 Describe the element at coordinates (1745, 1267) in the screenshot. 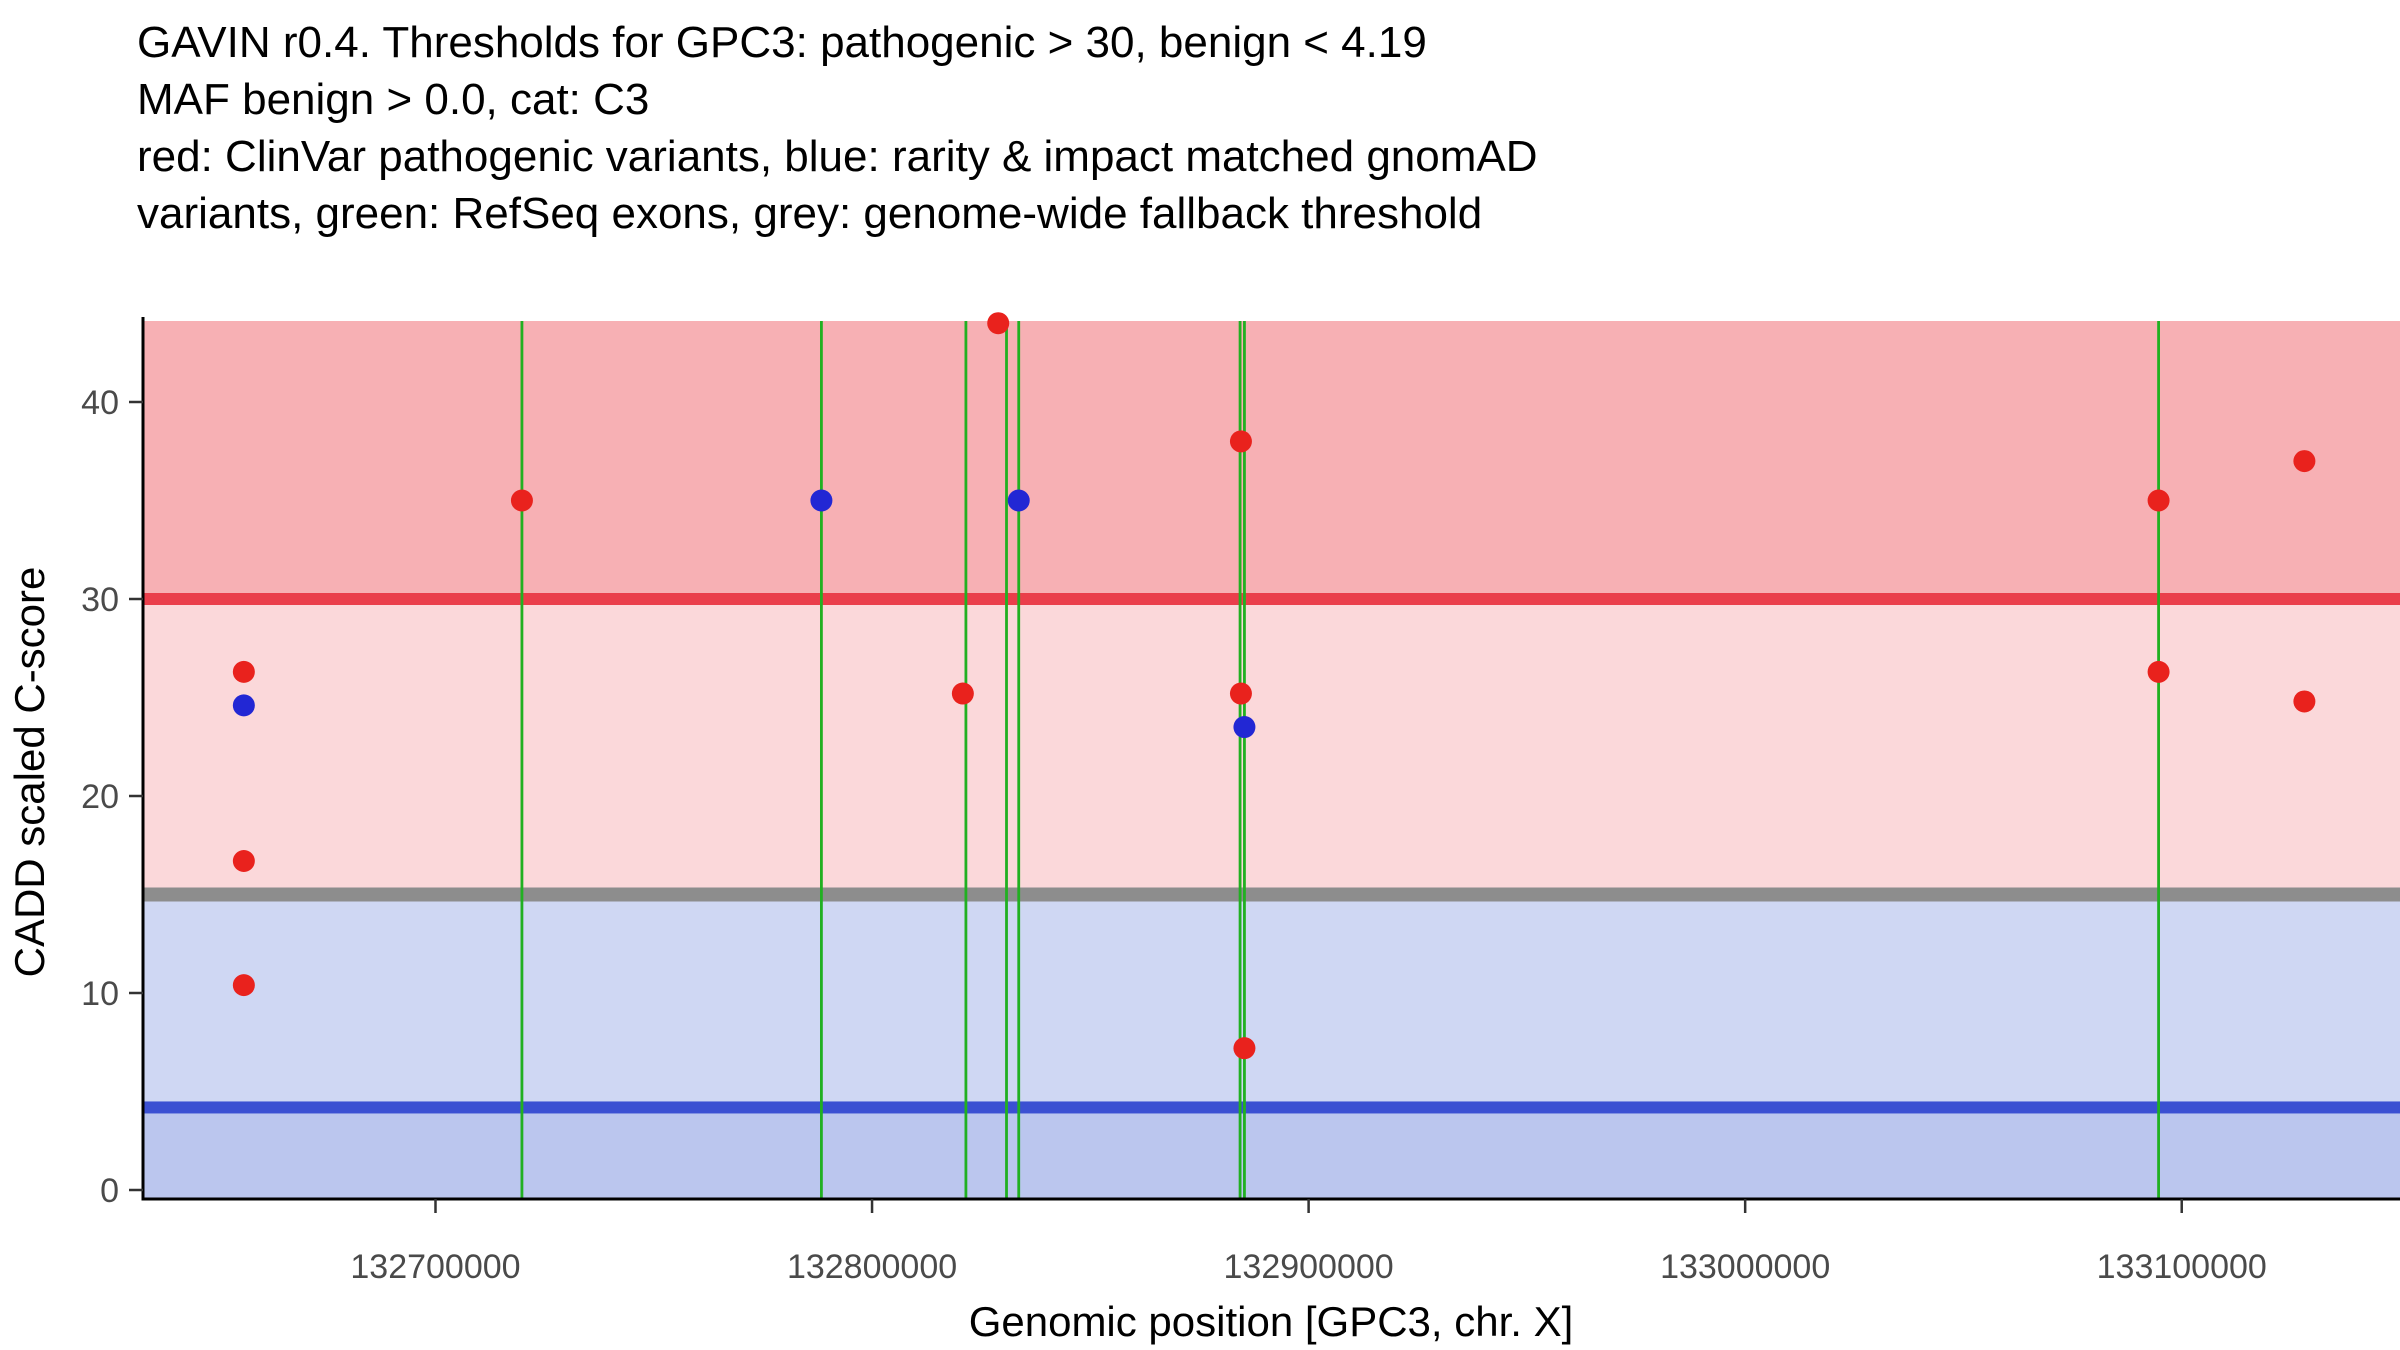

I see `x-tick-label: 133000000` at that location.